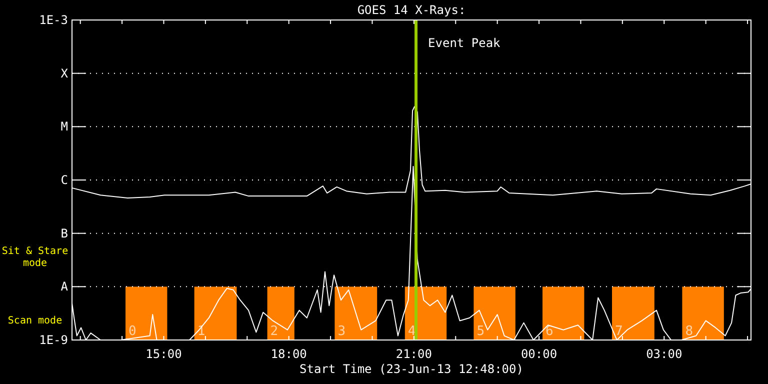 This screenshot has height=384, width=768. What do you see at coordinates (132, 331) in the screenshot?
I see `band-label: 0` at bounding box center [132, 331].